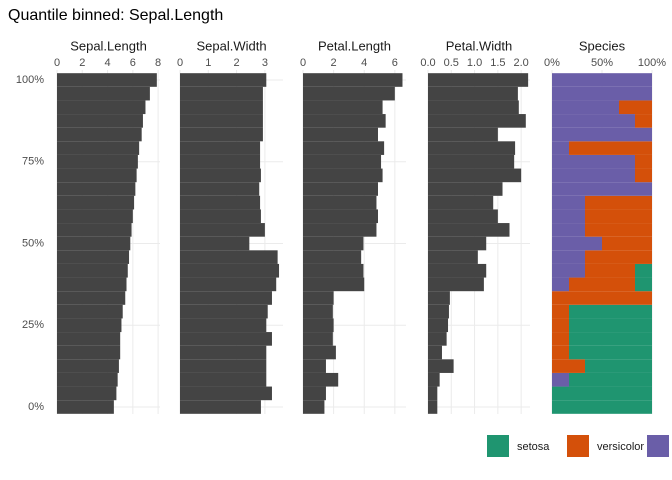  What do you see at coordinates (33, 243) in the screenshot?
I see `y-tick-label: 50%` at bounding box center [33, 243].